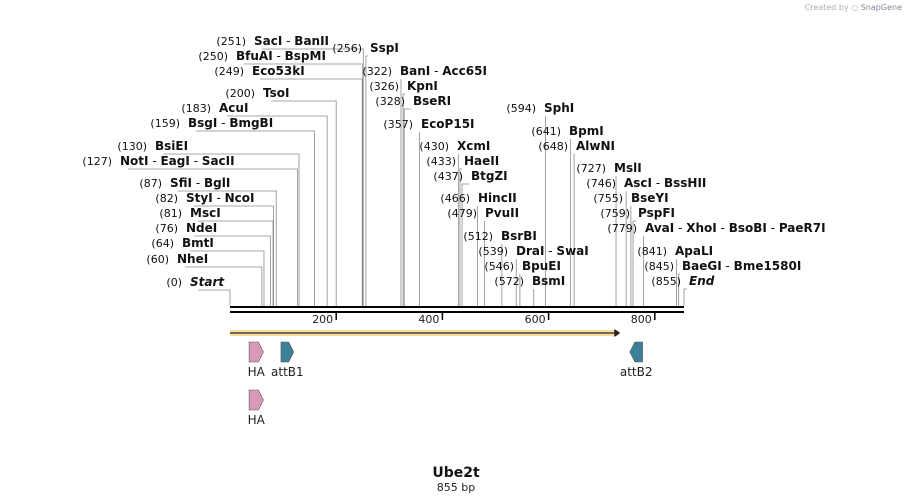  I want to click on enzyme-xcmi: XcmI, so click(473, 146).